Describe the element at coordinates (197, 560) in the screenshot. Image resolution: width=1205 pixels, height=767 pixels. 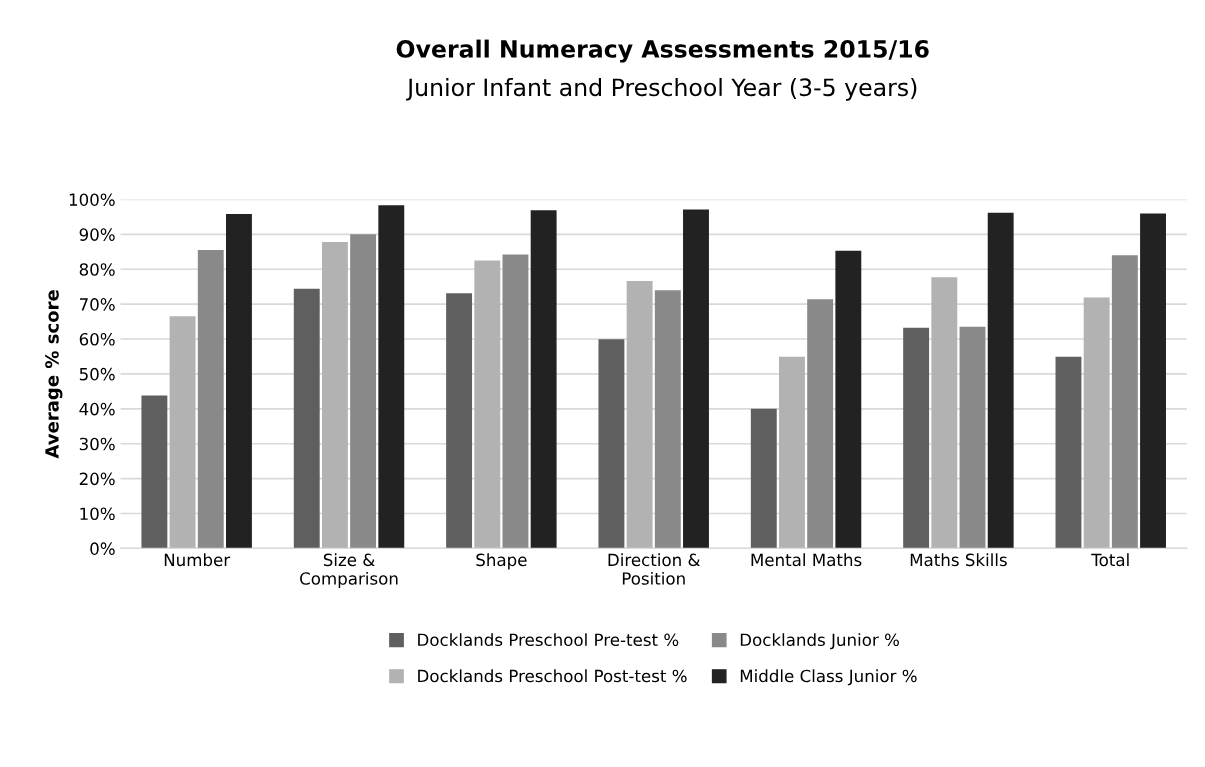
I see `x-tick-label: Number` at that location.